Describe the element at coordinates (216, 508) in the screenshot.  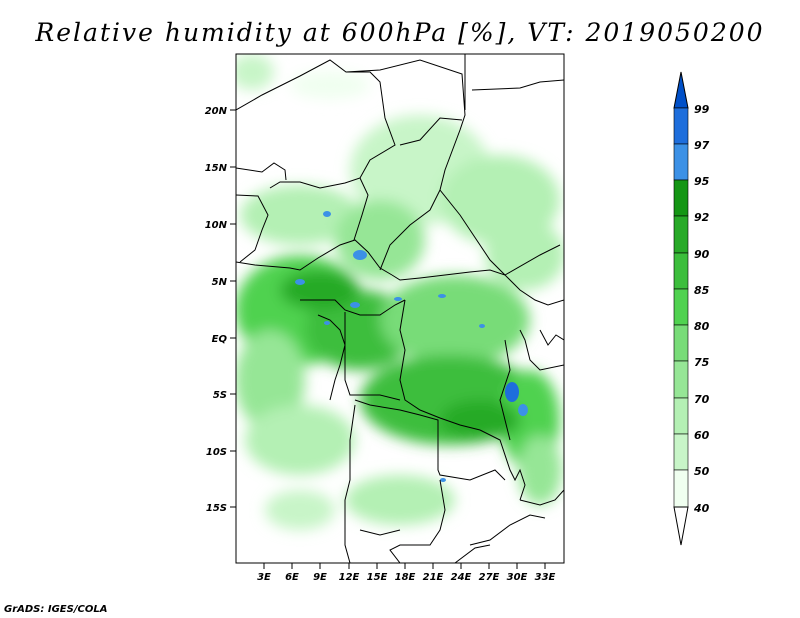
I see `lat-label: 15S` at that location.